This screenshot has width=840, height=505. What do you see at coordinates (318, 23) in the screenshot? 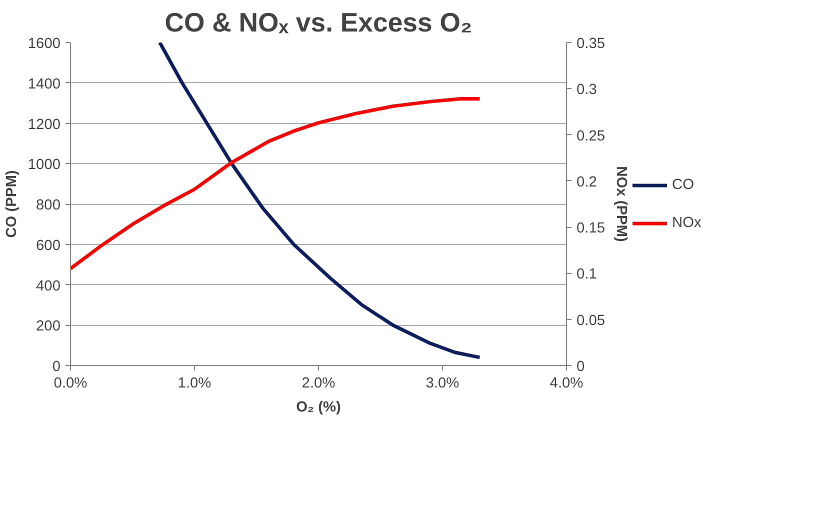
I see `chart-title: CO & NOₓ vs. Excess O₂` at bounding box center [318, 23].